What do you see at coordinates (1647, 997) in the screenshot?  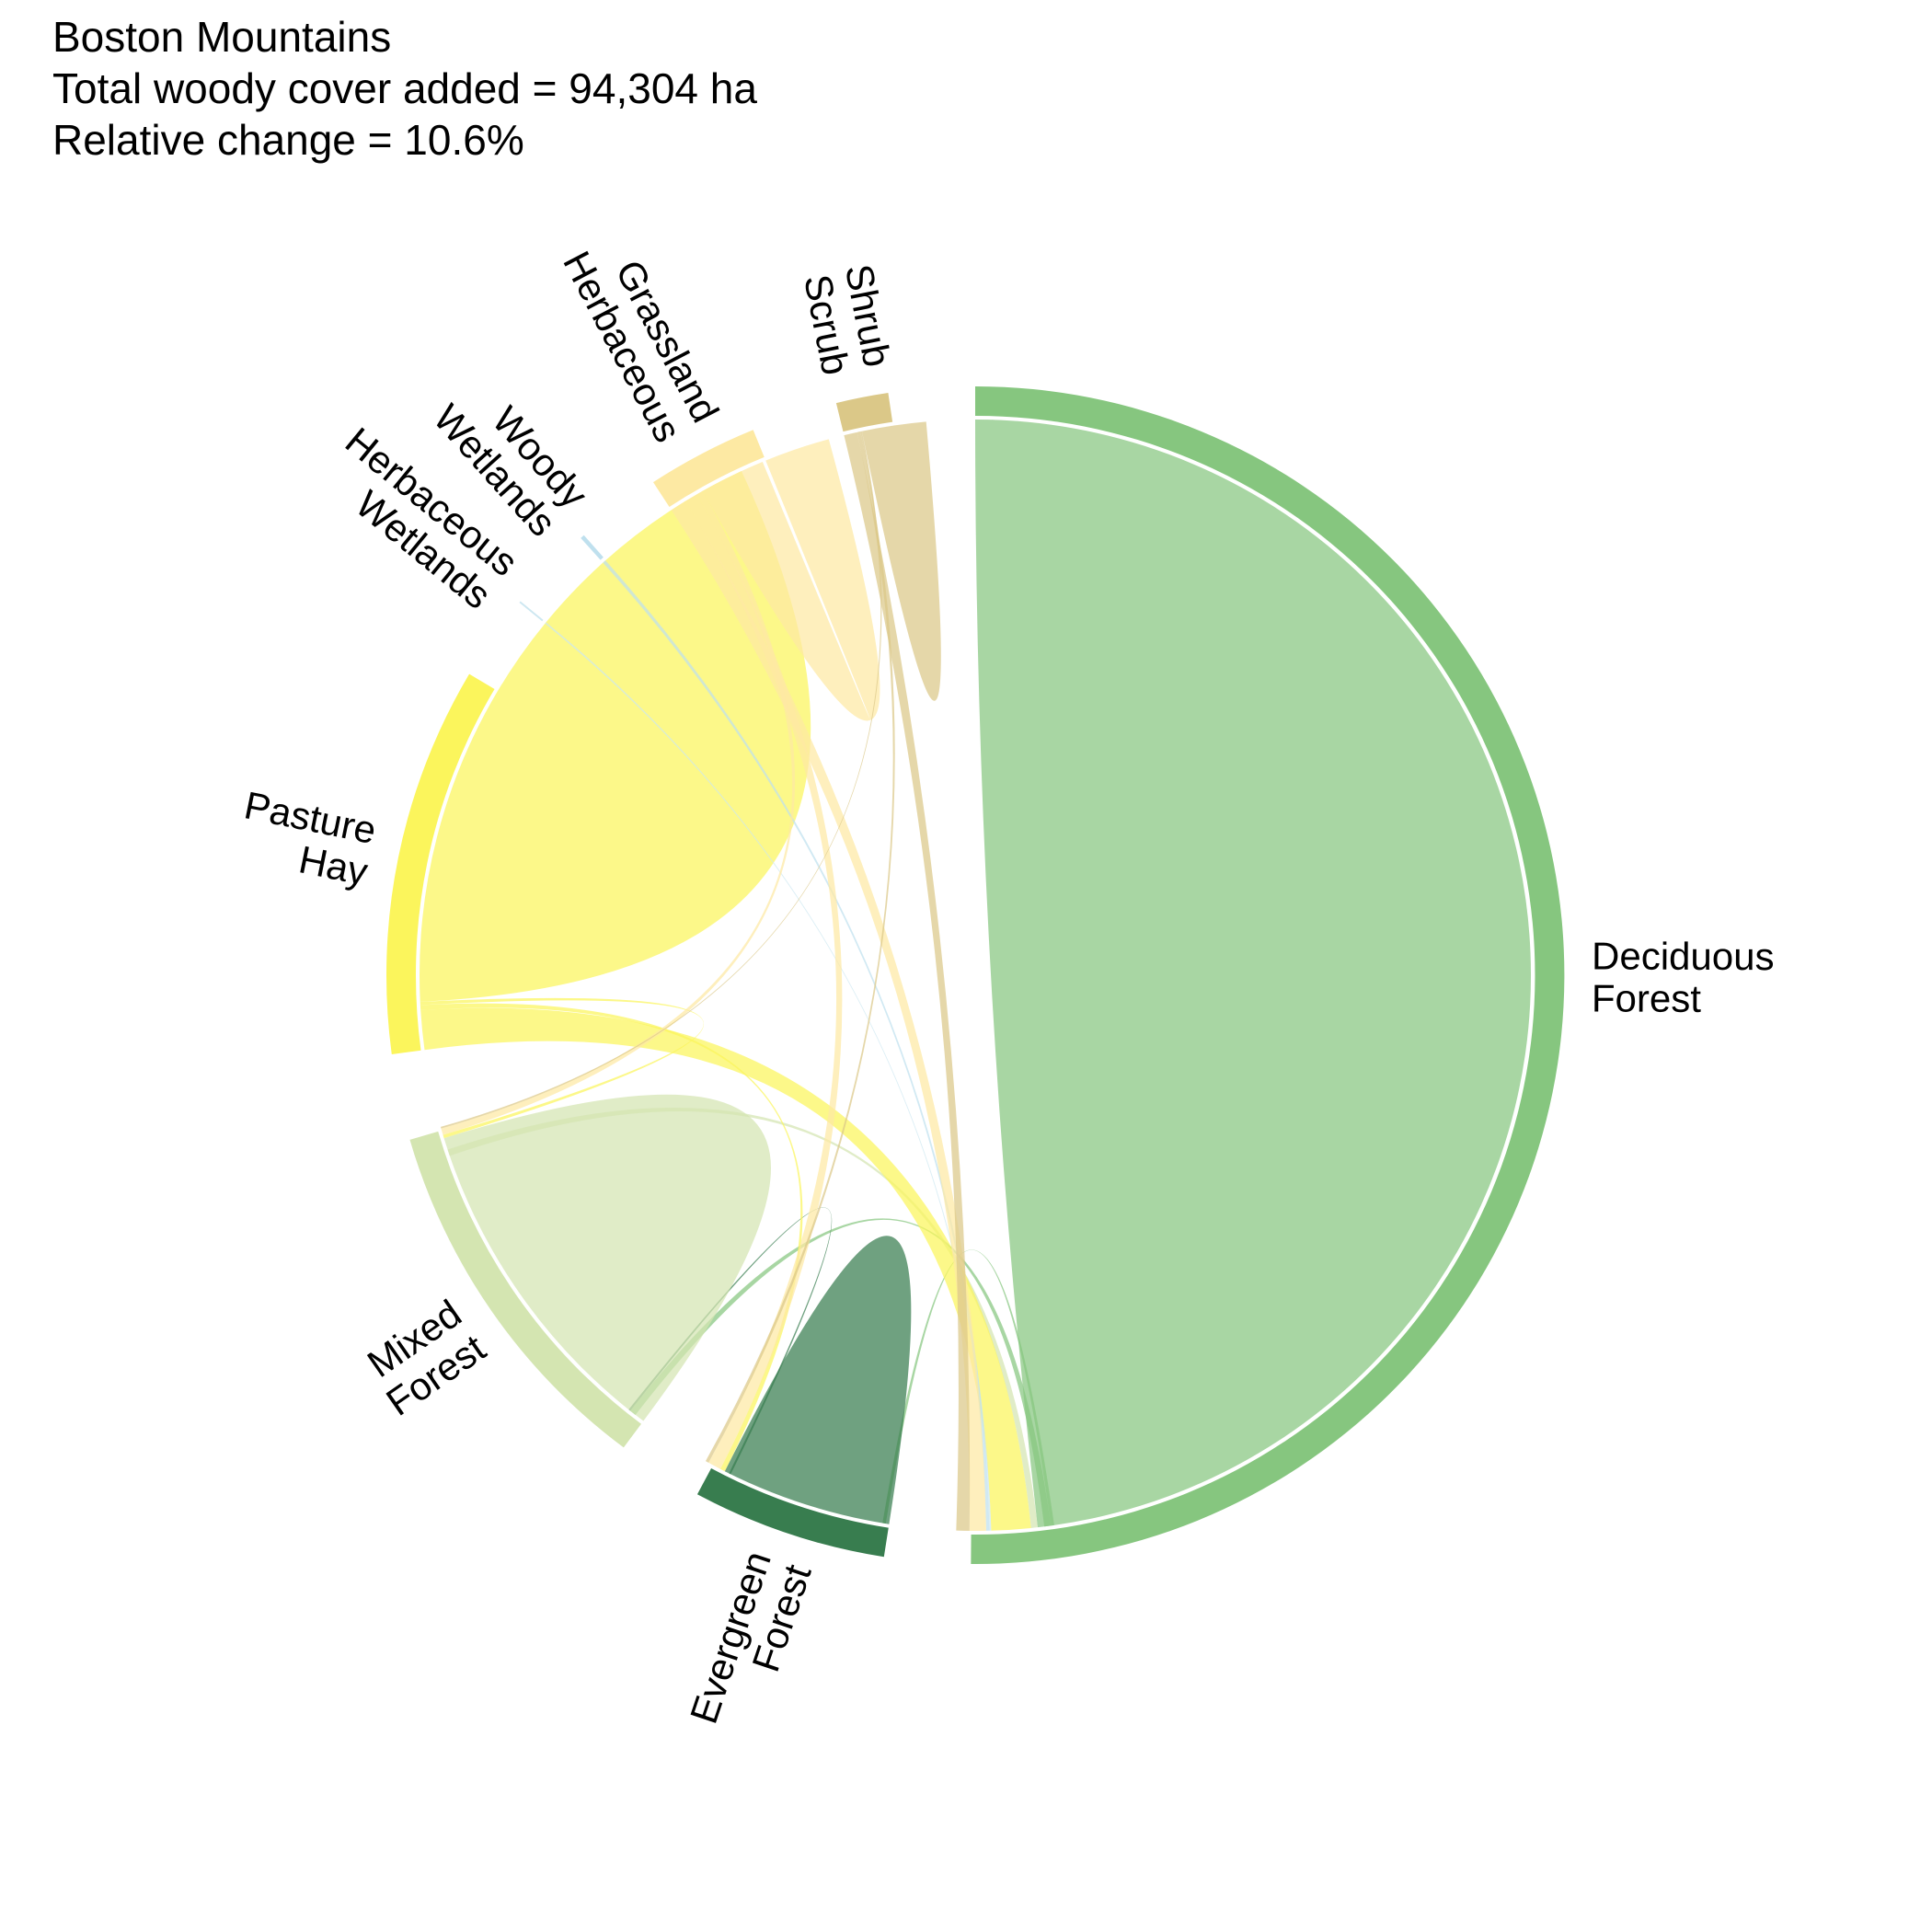 I see `sector-label-deciduous-line-1: Forest` at bounding box center [1647, 997].